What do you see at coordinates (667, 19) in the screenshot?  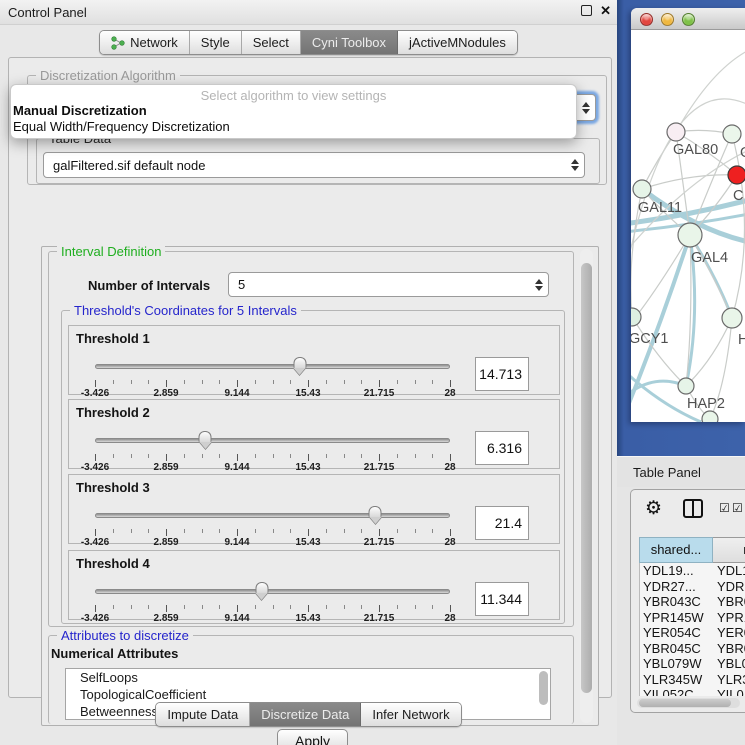 I see `minimize-traffic-light-icon` at bounding box center [667, 19].